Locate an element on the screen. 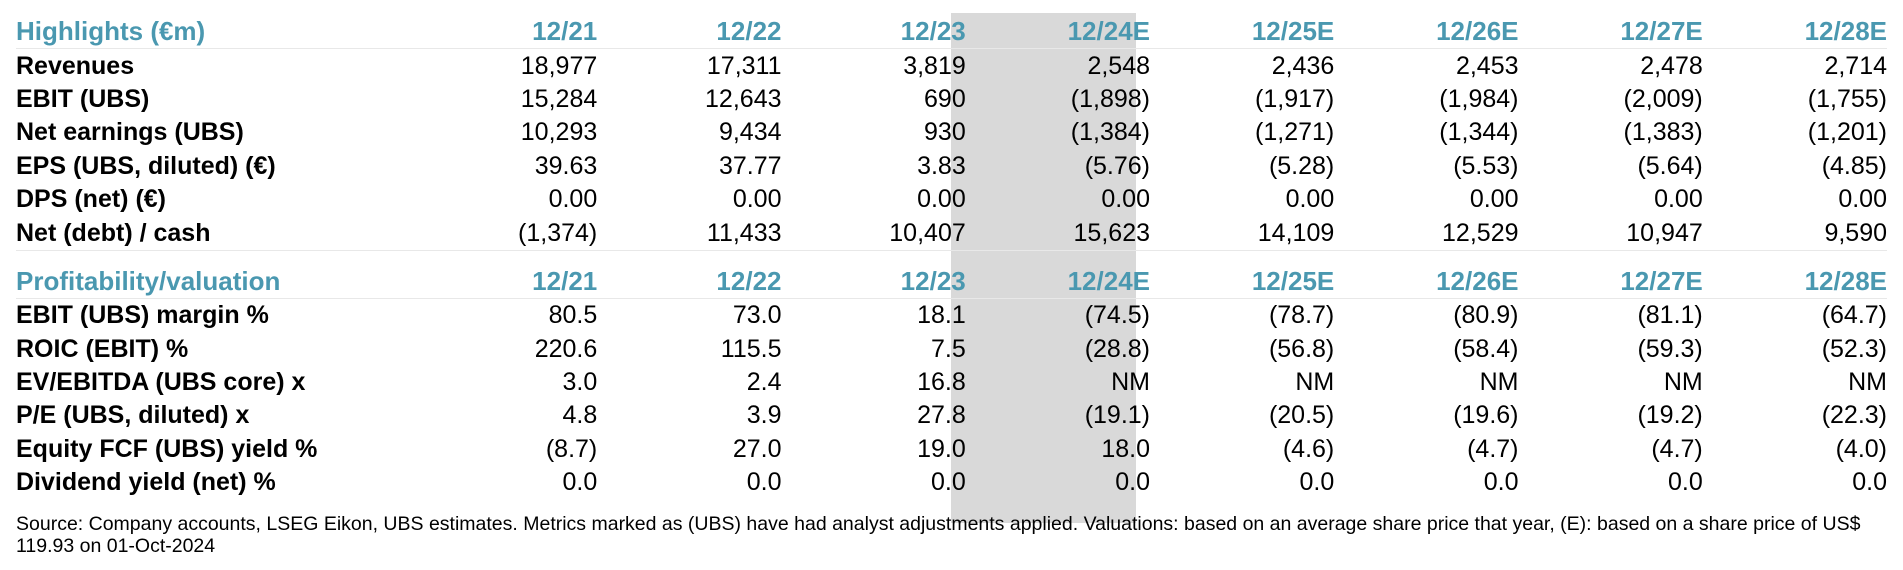 Image resolution: width=1903 pixels, height=570 pixels. value-cell: (20.5) is located at coordinates (1301, 415).